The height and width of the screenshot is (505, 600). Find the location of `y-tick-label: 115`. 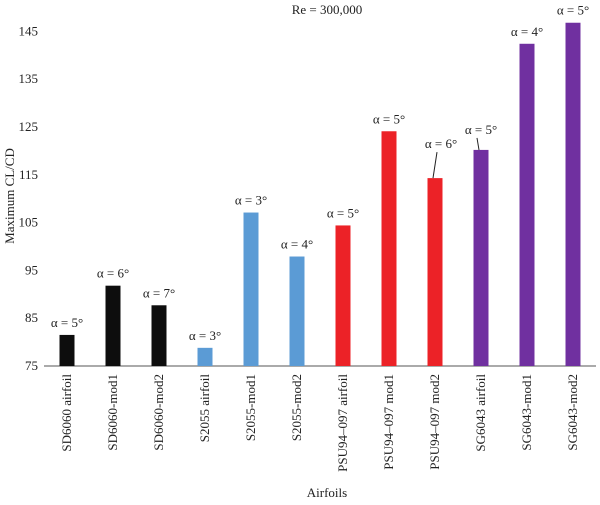

y-tick-label: 115 is located at coordinates (28, 174).